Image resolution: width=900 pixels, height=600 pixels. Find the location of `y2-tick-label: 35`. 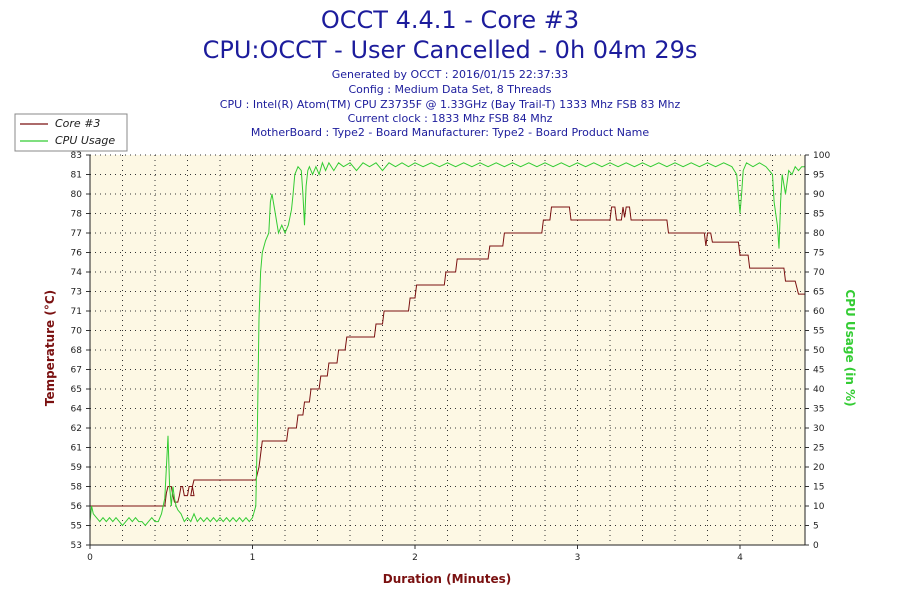

y2-tick-label: 35 is located at coordinates (818, 410).